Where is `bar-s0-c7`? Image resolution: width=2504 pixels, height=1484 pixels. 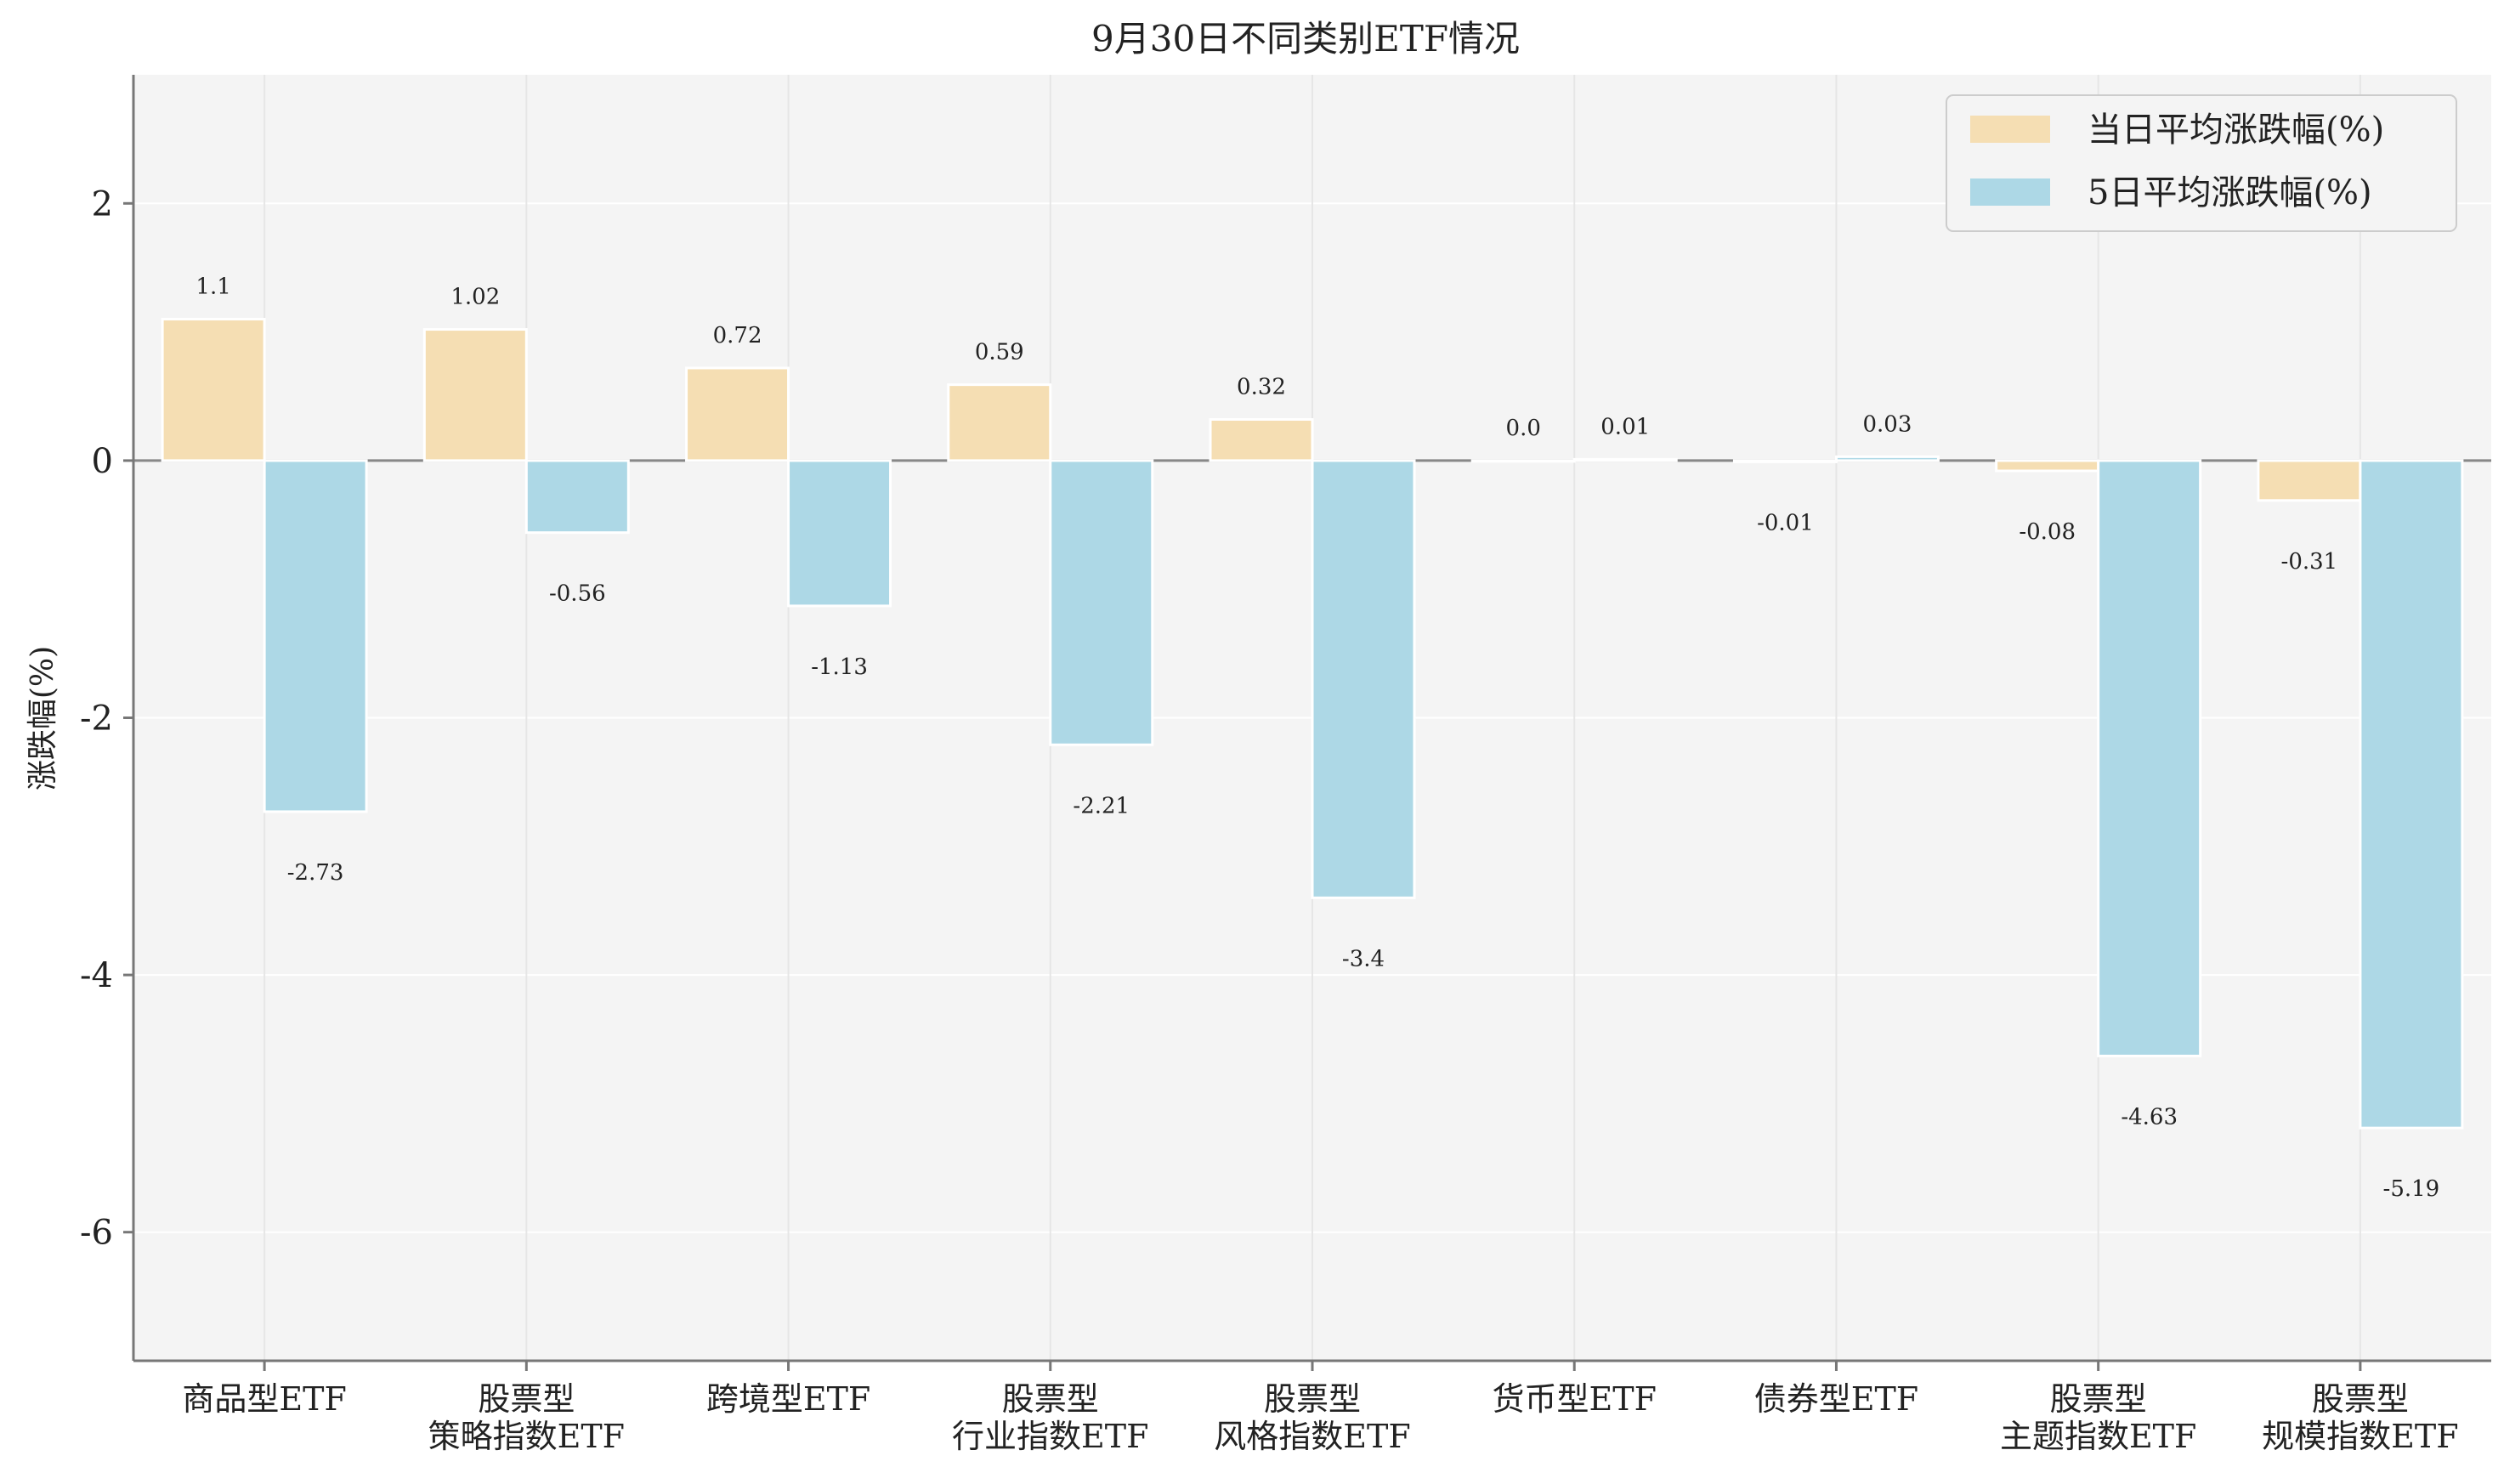 bar-s0-c7 is located at coordinates (2048, 466).